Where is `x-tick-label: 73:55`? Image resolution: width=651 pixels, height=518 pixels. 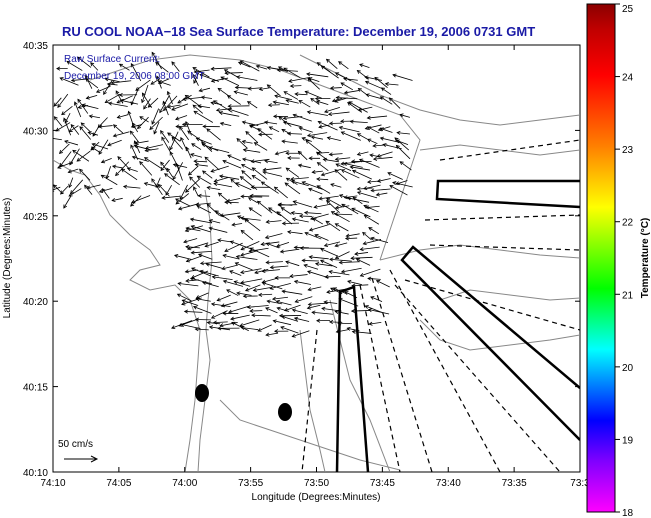
x-tick-label: 73:55 is located at coordinates (250, 483).